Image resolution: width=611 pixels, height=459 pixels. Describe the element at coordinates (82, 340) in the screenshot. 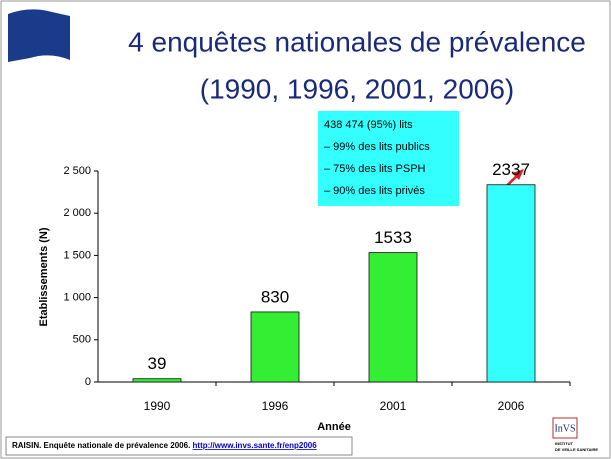

I see `y-tick-label: 500` at that location.